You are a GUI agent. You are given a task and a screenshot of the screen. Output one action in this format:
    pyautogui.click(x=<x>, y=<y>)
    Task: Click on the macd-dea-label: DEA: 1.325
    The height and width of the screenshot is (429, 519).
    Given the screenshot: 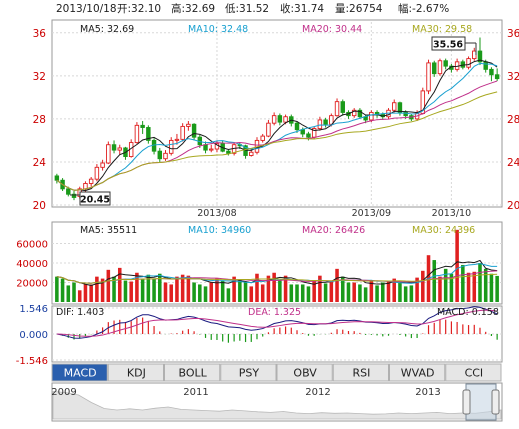 What is the action you would take?
    pyautogui.click(x=274, y=312)
    